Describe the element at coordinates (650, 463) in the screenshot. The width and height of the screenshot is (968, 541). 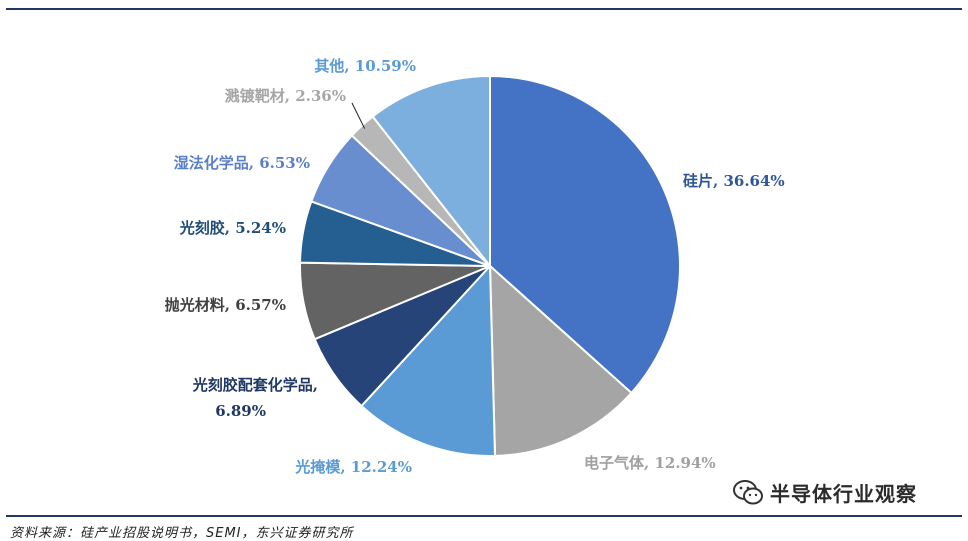
I see `slice-label-1: 电子气体, 12.94%` at that location.